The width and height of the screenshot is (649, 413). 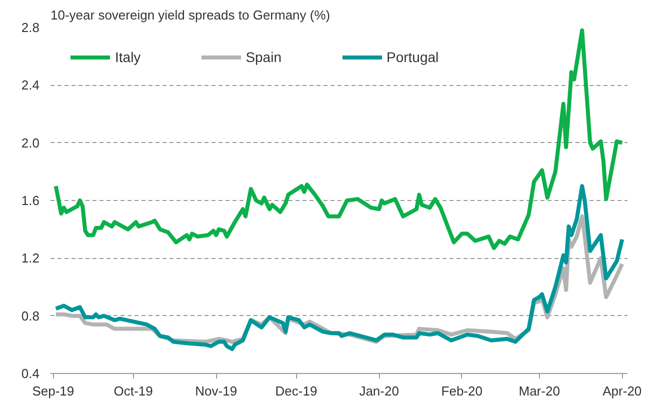 I want to click on x-tick-label: Mar-20, so click(x=539, y=391).